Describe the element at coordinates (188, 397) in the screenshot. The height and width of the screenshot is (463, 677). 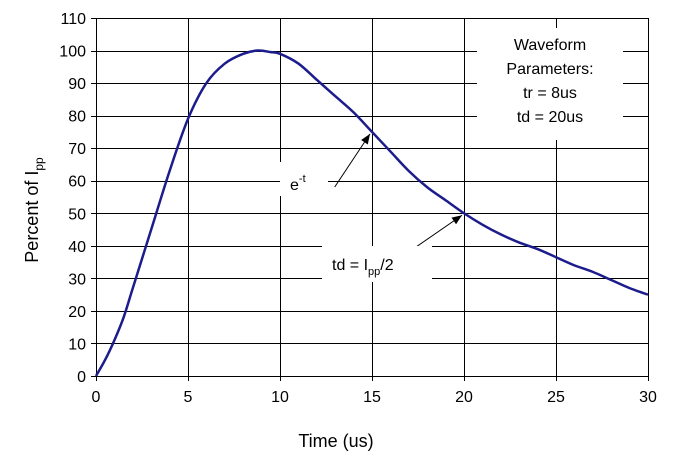
I see `x-tick-label: 5` at that location.